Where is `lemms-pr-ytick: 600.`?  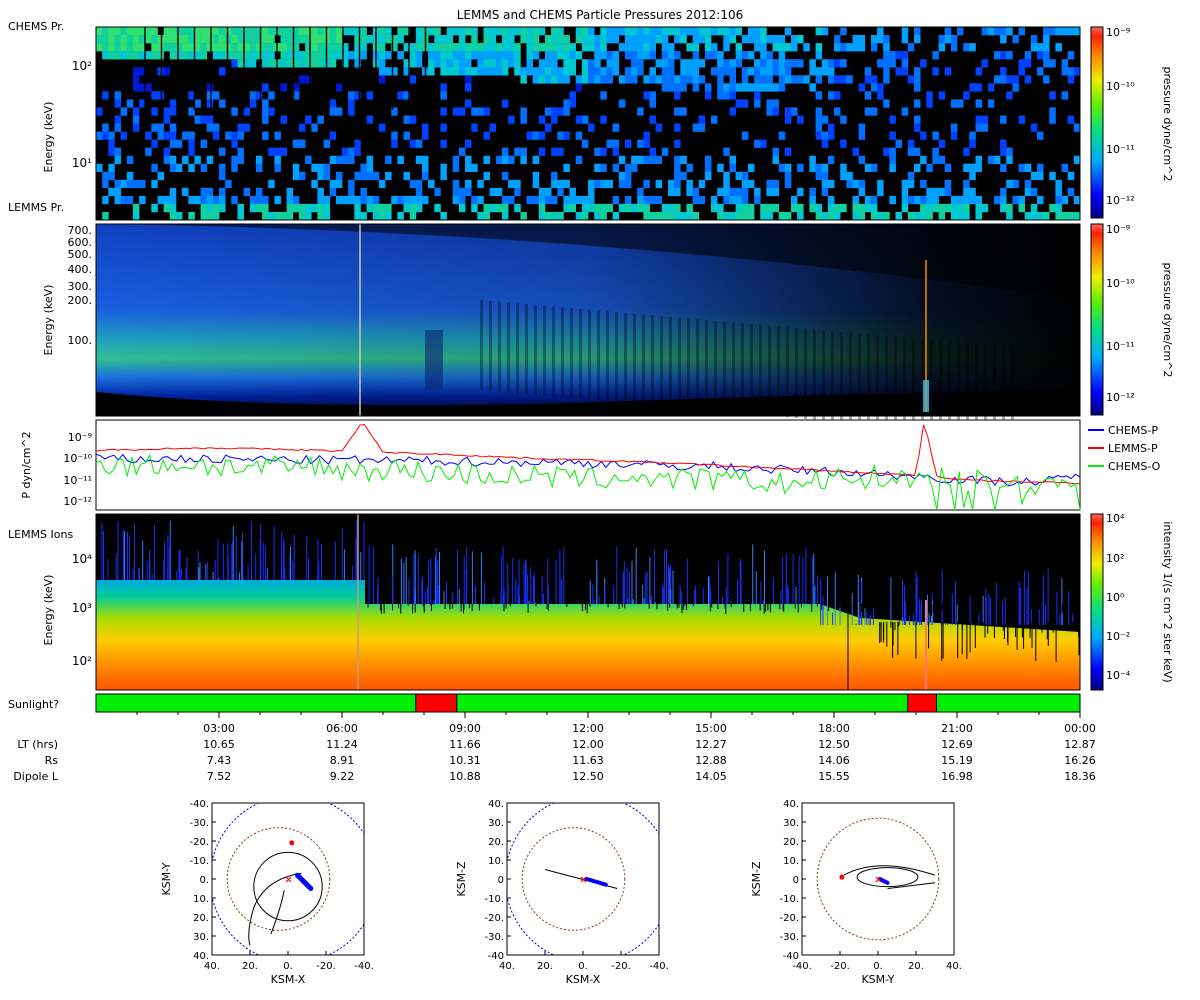 lemms-pr-ytick: 600. is located at coordinates (80, 242).